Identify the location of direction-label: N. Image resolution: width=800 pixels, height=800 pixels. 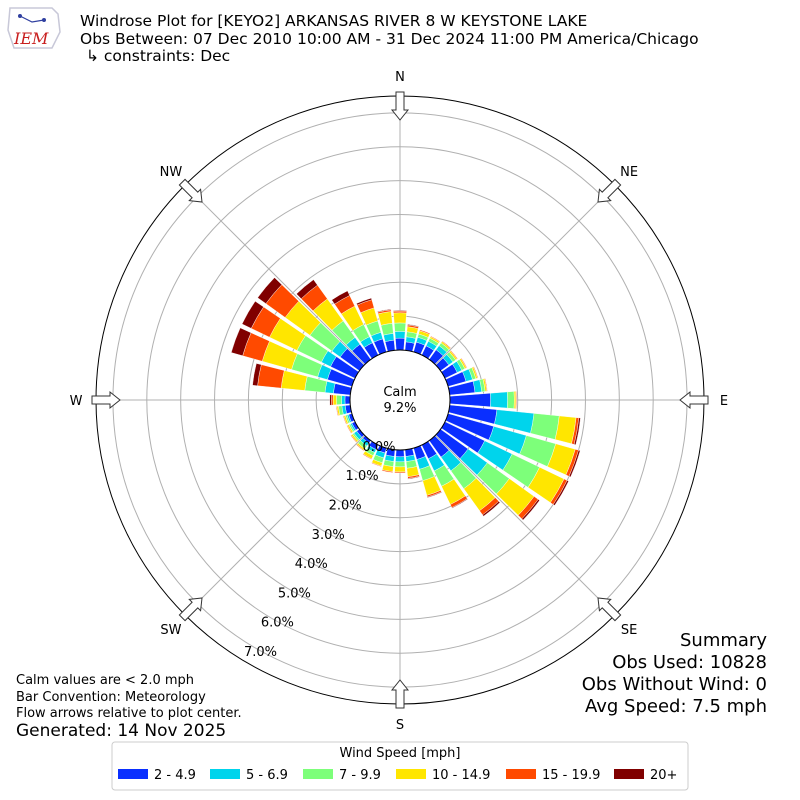
(400, 77).